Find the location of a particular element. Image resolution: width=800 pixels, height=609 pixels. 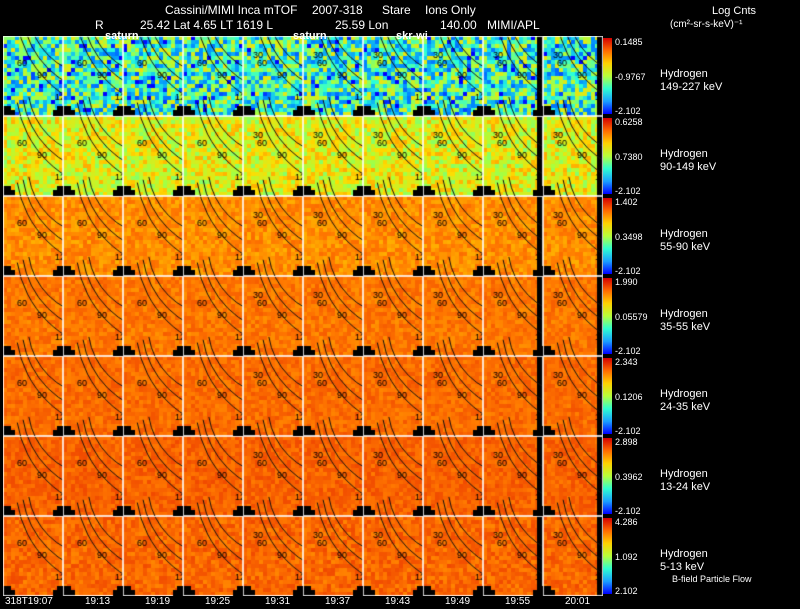

position-lat-lt-l: 25.42 Lat 4.65 LT 1619 L is located at coordinates (207, 25).